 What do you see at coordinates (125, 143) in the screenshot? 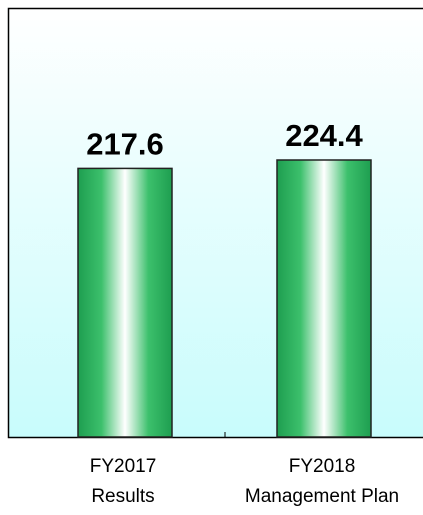
I see `value-label: 217.6` at bounding box center [125, 143].